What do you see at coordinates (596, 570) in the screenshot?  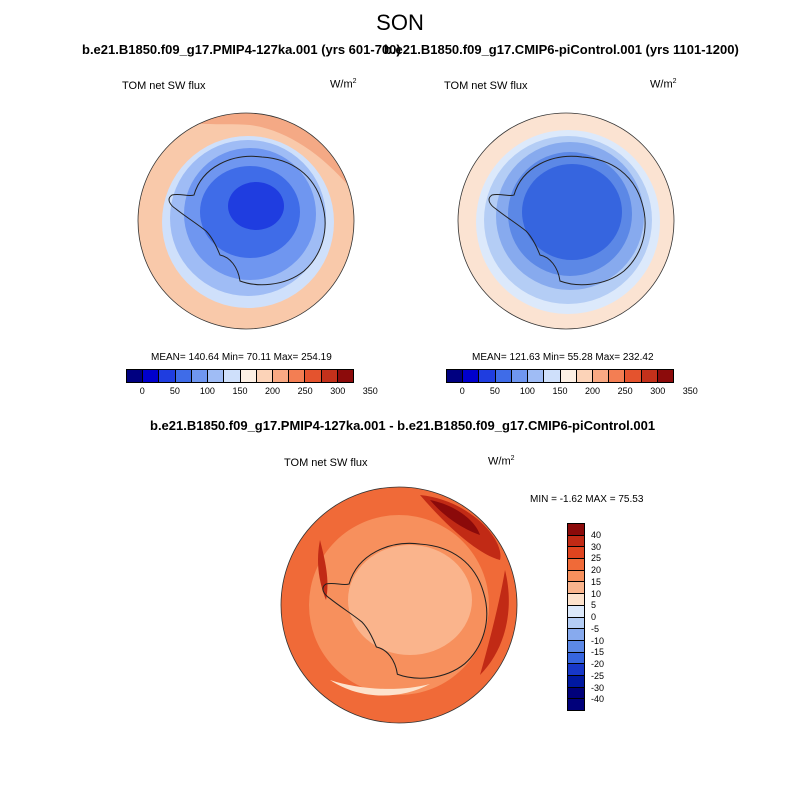 I see `diff-colorbar-tick-label: 20` at bounding box center [596, 570].